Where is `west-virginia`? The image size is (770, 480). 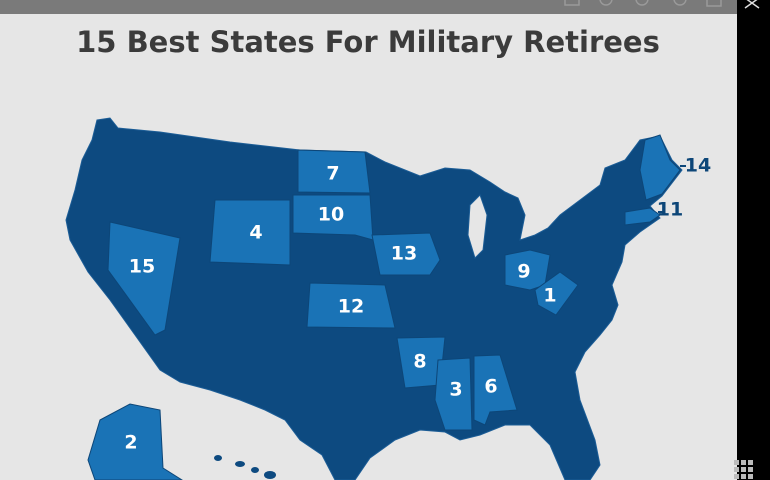 west-virginia is located at coordinates (556, 293).